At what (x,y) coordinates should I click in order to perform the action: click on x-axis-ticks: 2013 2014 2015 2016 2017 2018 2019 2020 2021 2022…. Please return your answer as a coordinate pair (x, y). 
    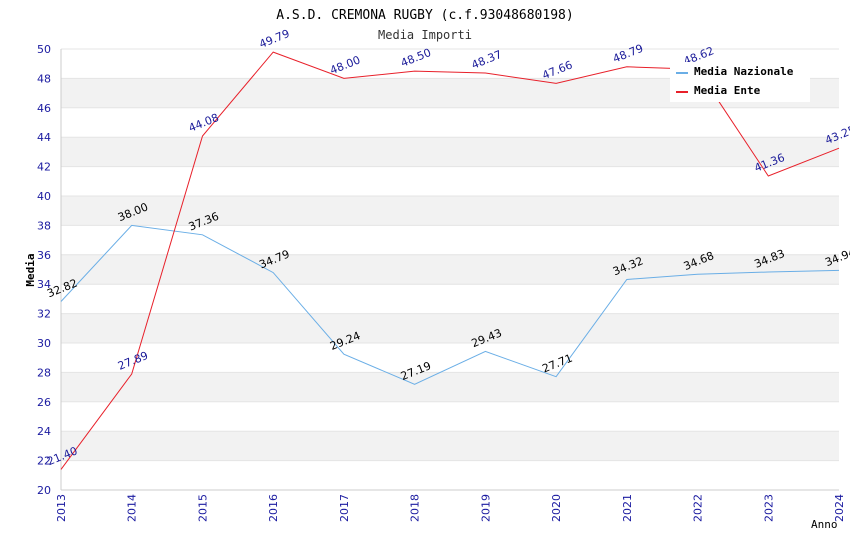
    Looking at the image, I should click on (450, 508).